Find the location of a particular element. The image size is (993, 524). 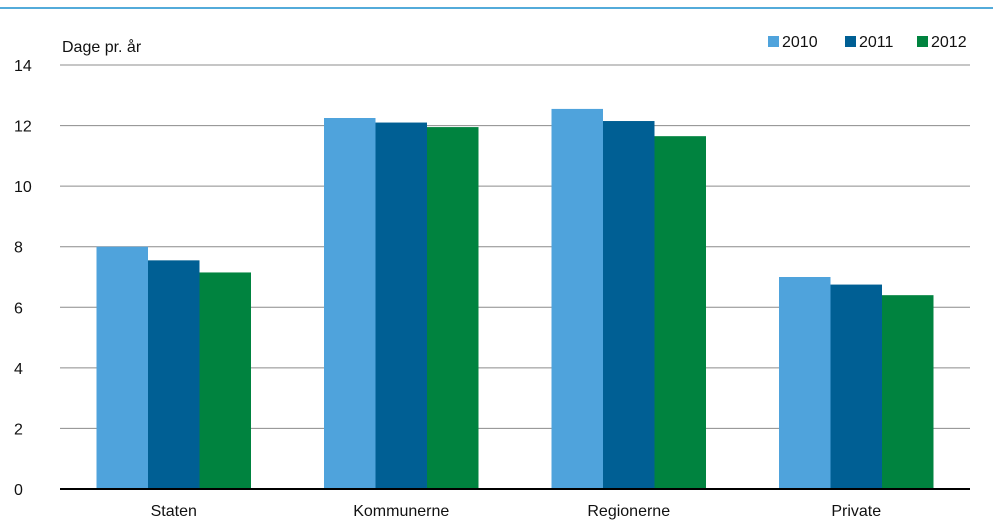

y-tick-label: 4 is located at coordinates (18, 369).